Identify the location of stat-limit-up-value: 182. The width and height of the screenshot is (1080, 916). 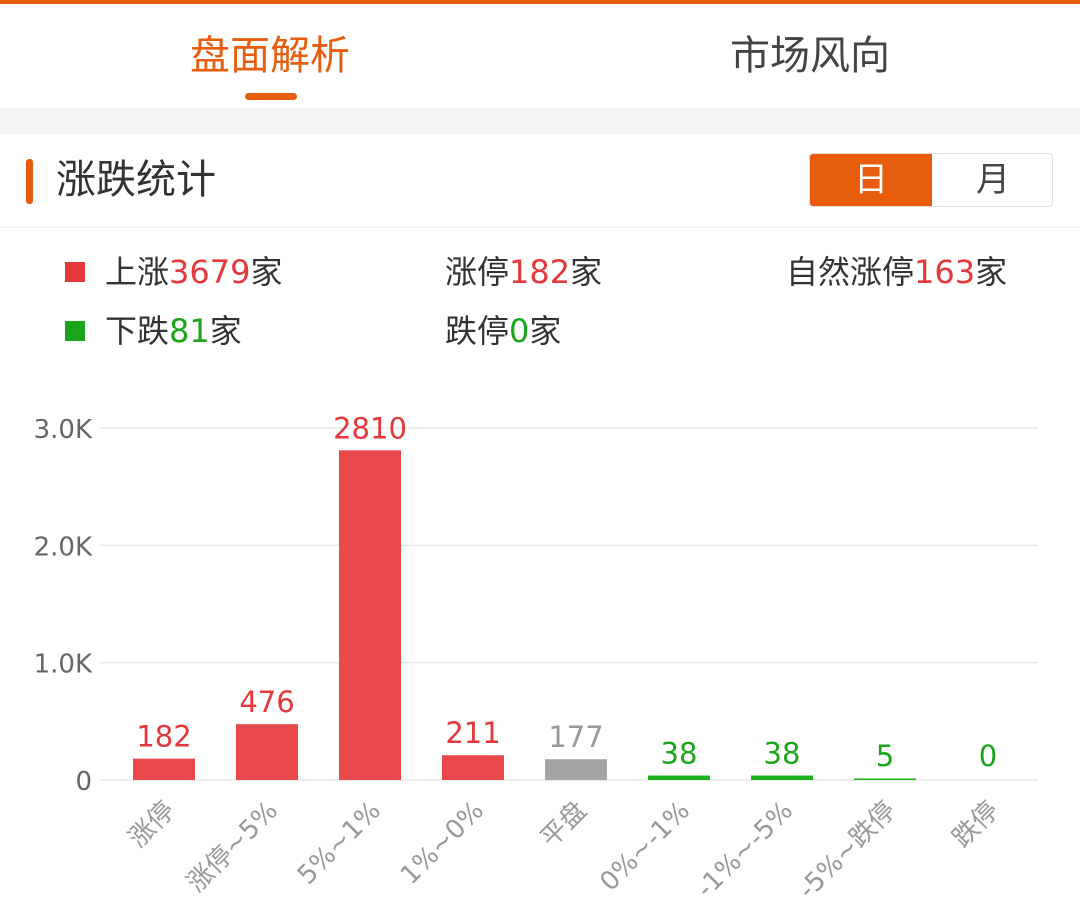
(540, 272).